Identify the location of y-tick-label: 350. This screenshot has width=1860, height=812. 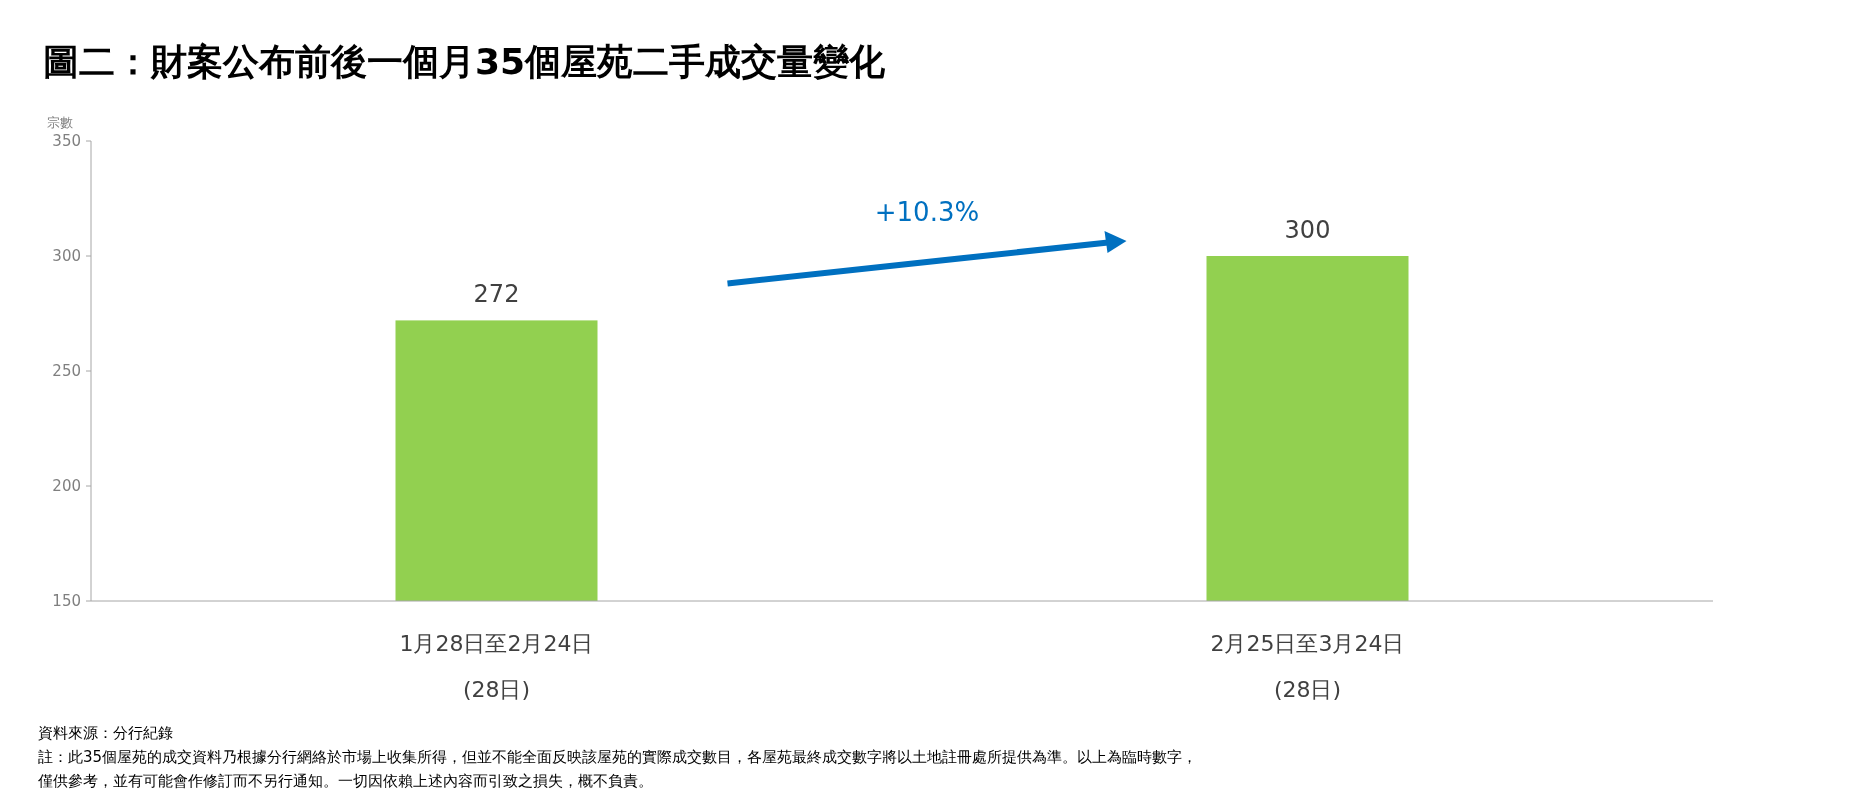
(66, 141).